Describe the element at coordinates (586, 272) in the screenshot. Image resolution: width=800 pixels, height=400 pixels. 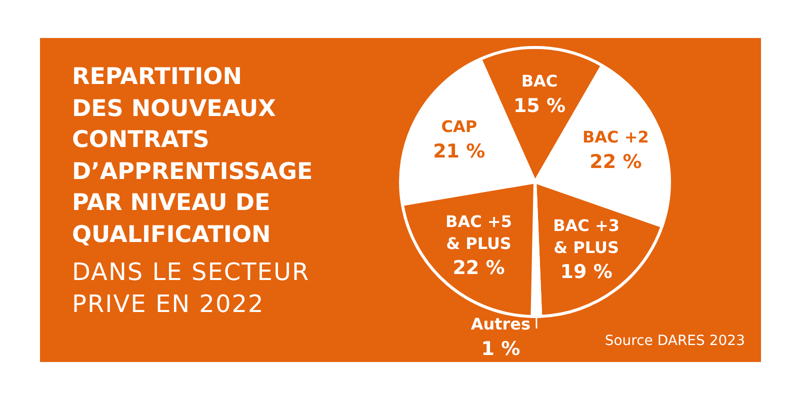
I see `data-label: 19 %` at that location.